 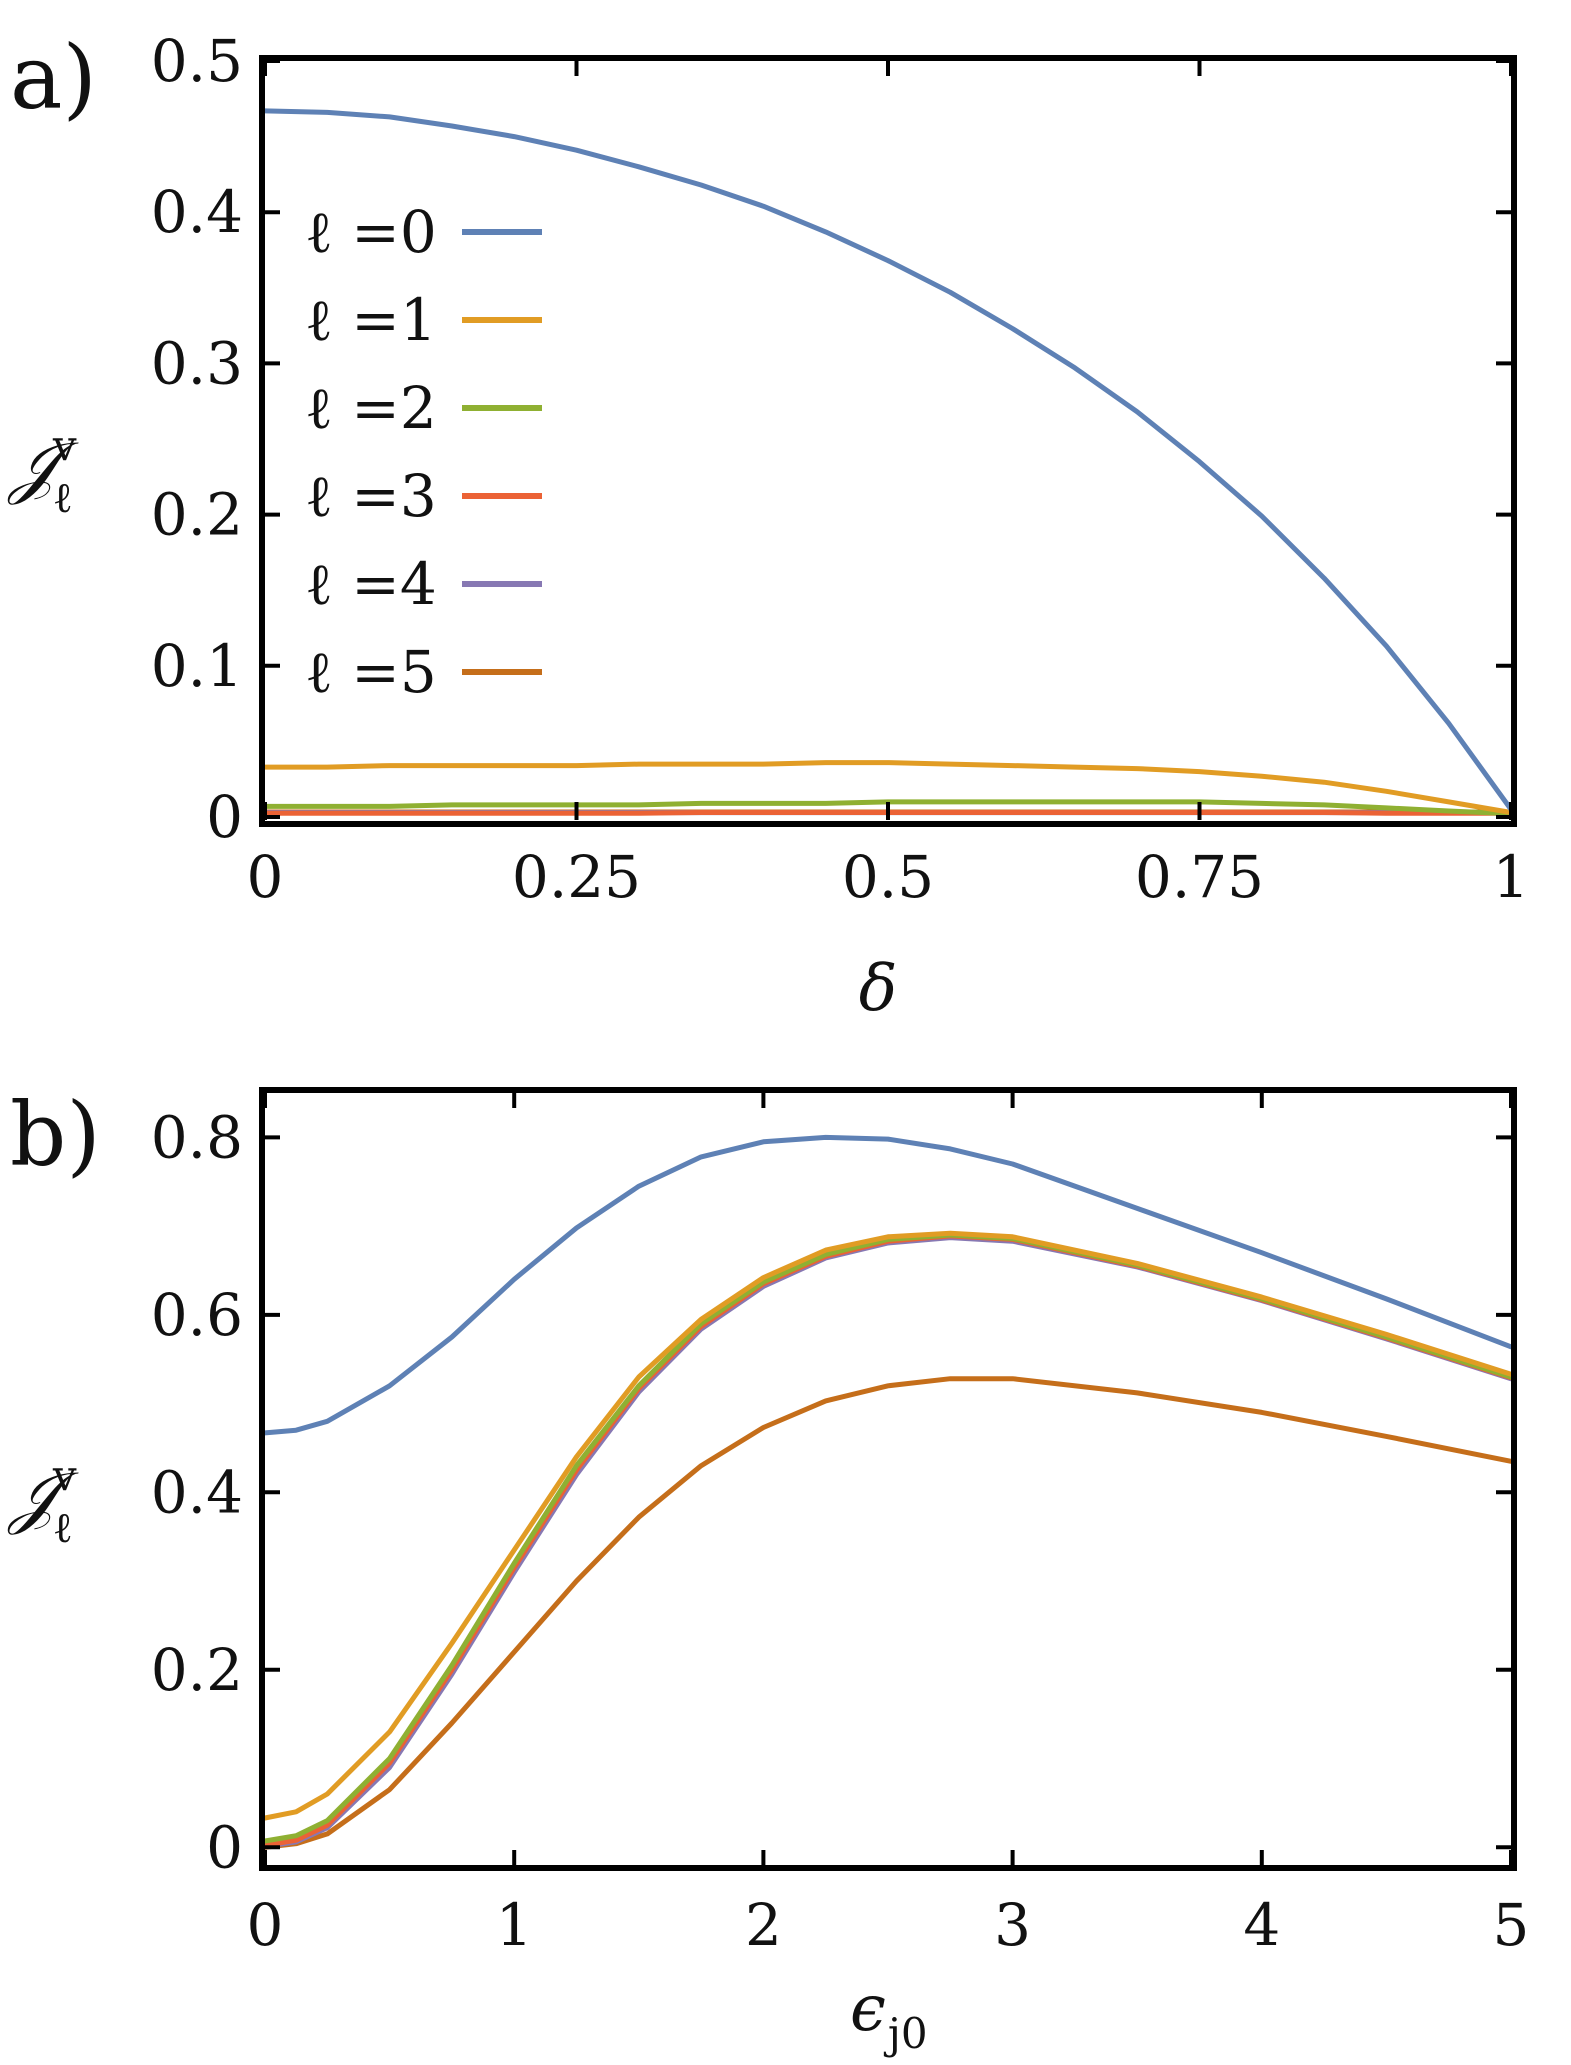 What do you see at coordinates (224, 817) in the screenshot?
I see `panel-a-ytick-label: 0` at bounding box center [224, 817].